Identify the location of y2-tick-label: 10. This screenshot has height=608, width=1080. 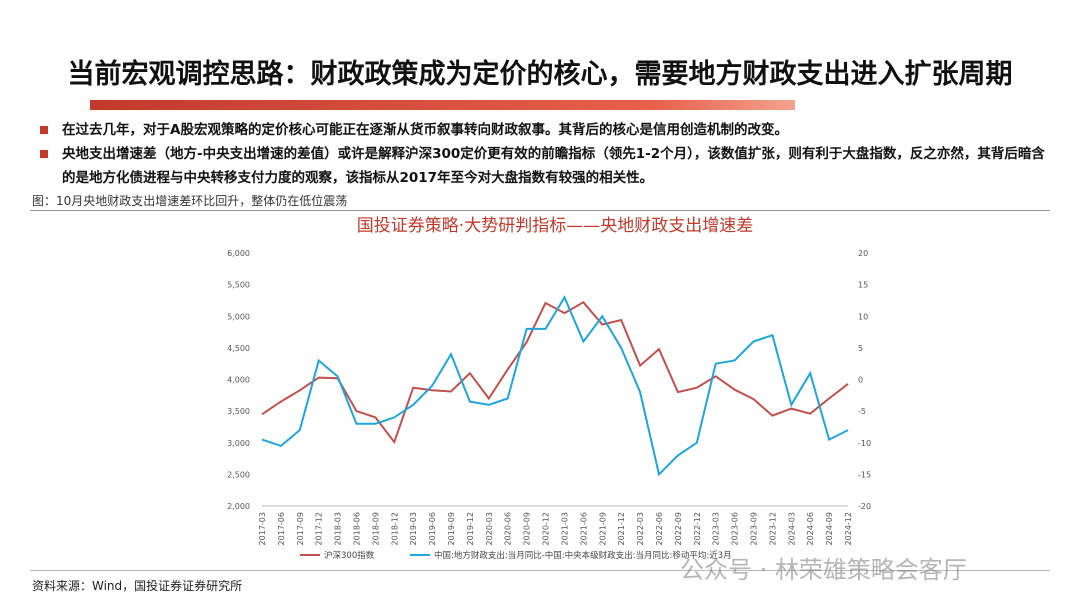
(863, 316).